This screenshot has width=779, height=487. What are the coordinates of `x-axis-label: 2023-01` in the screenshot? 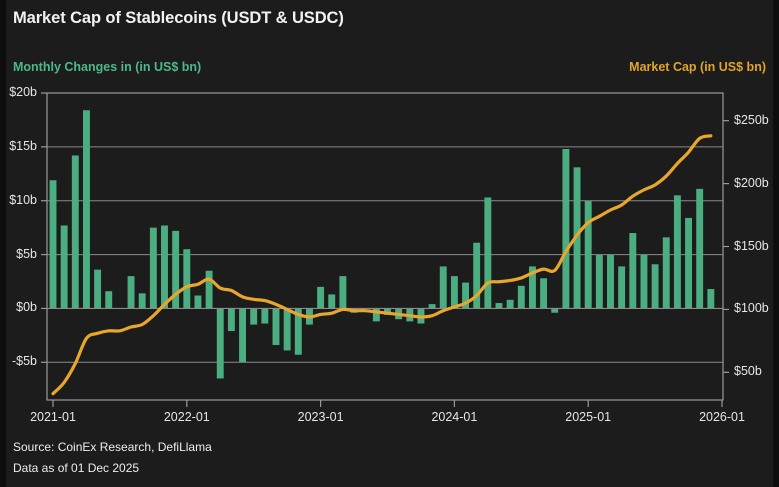 It's located at (320, 417).